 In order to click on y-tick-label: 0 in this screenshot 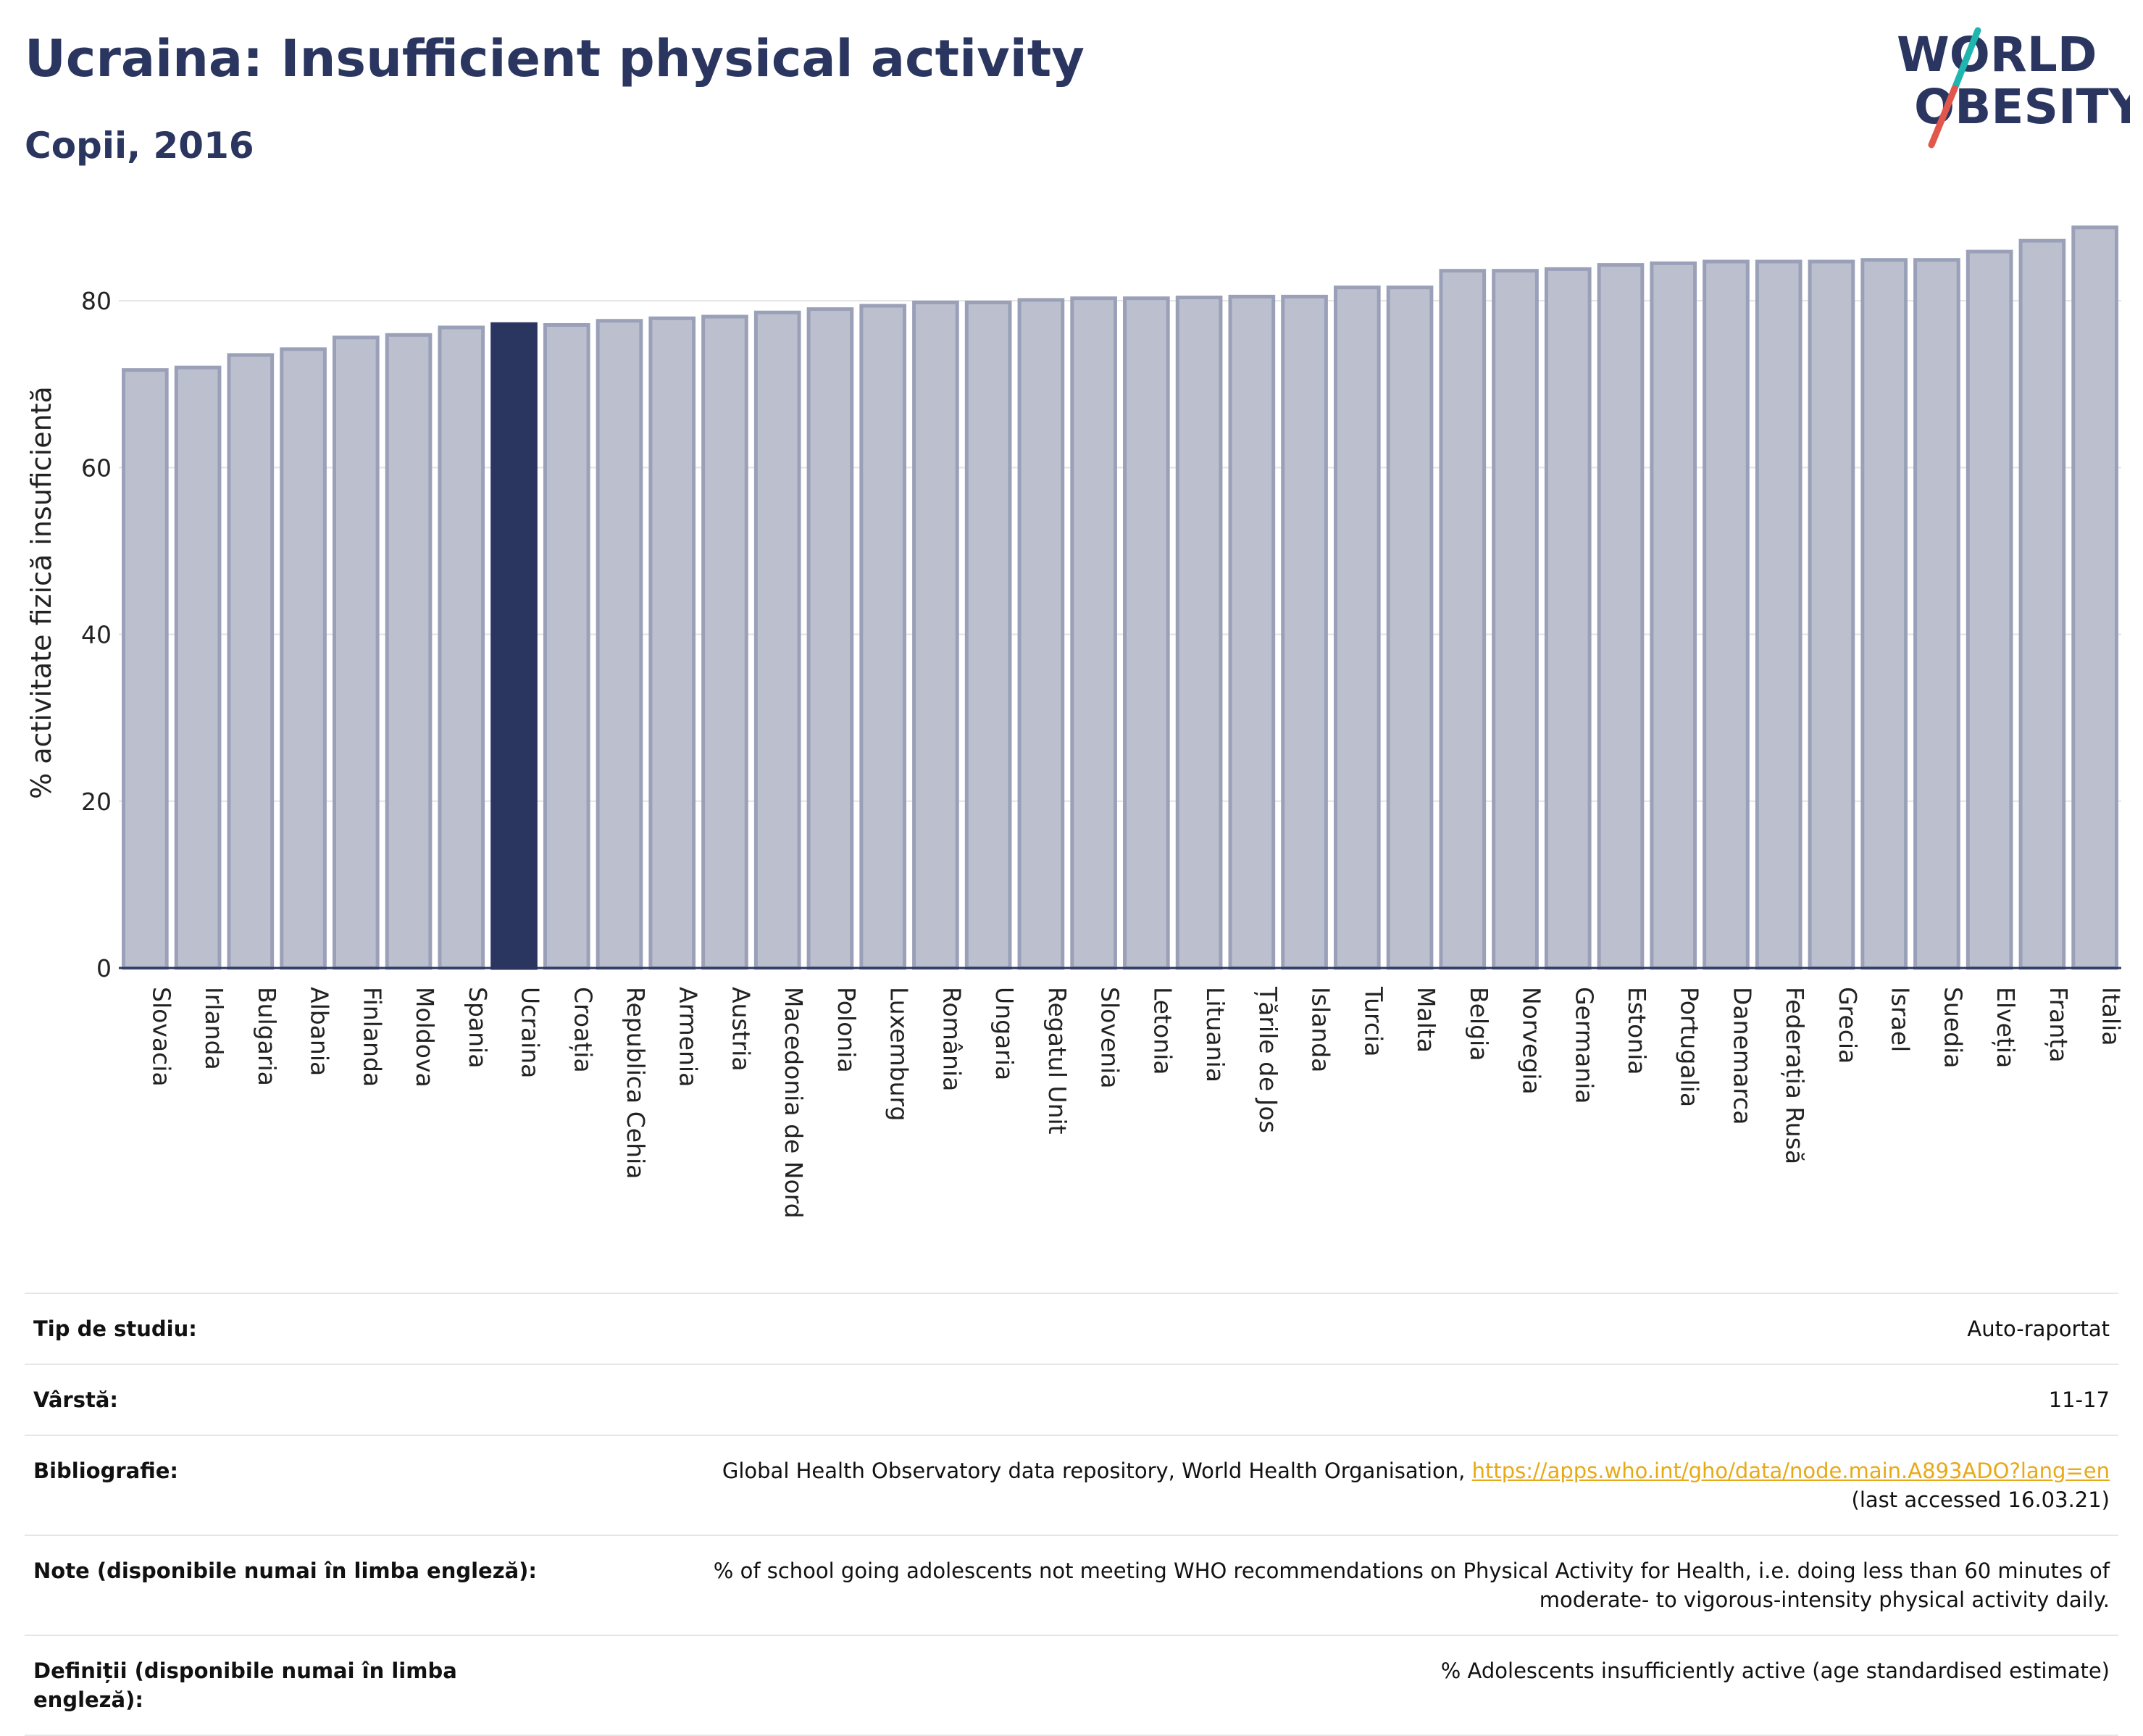, I will do `click(104, 968)`.